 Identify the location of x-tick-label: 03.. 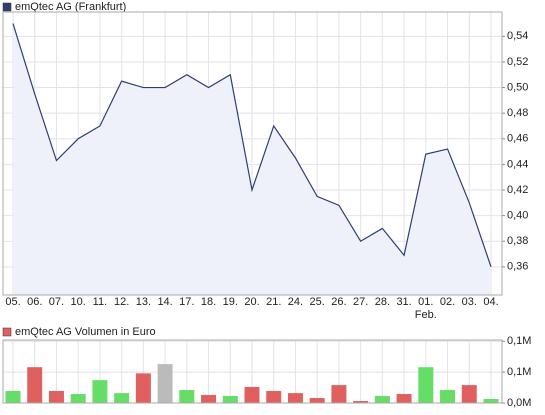
(469, 302).